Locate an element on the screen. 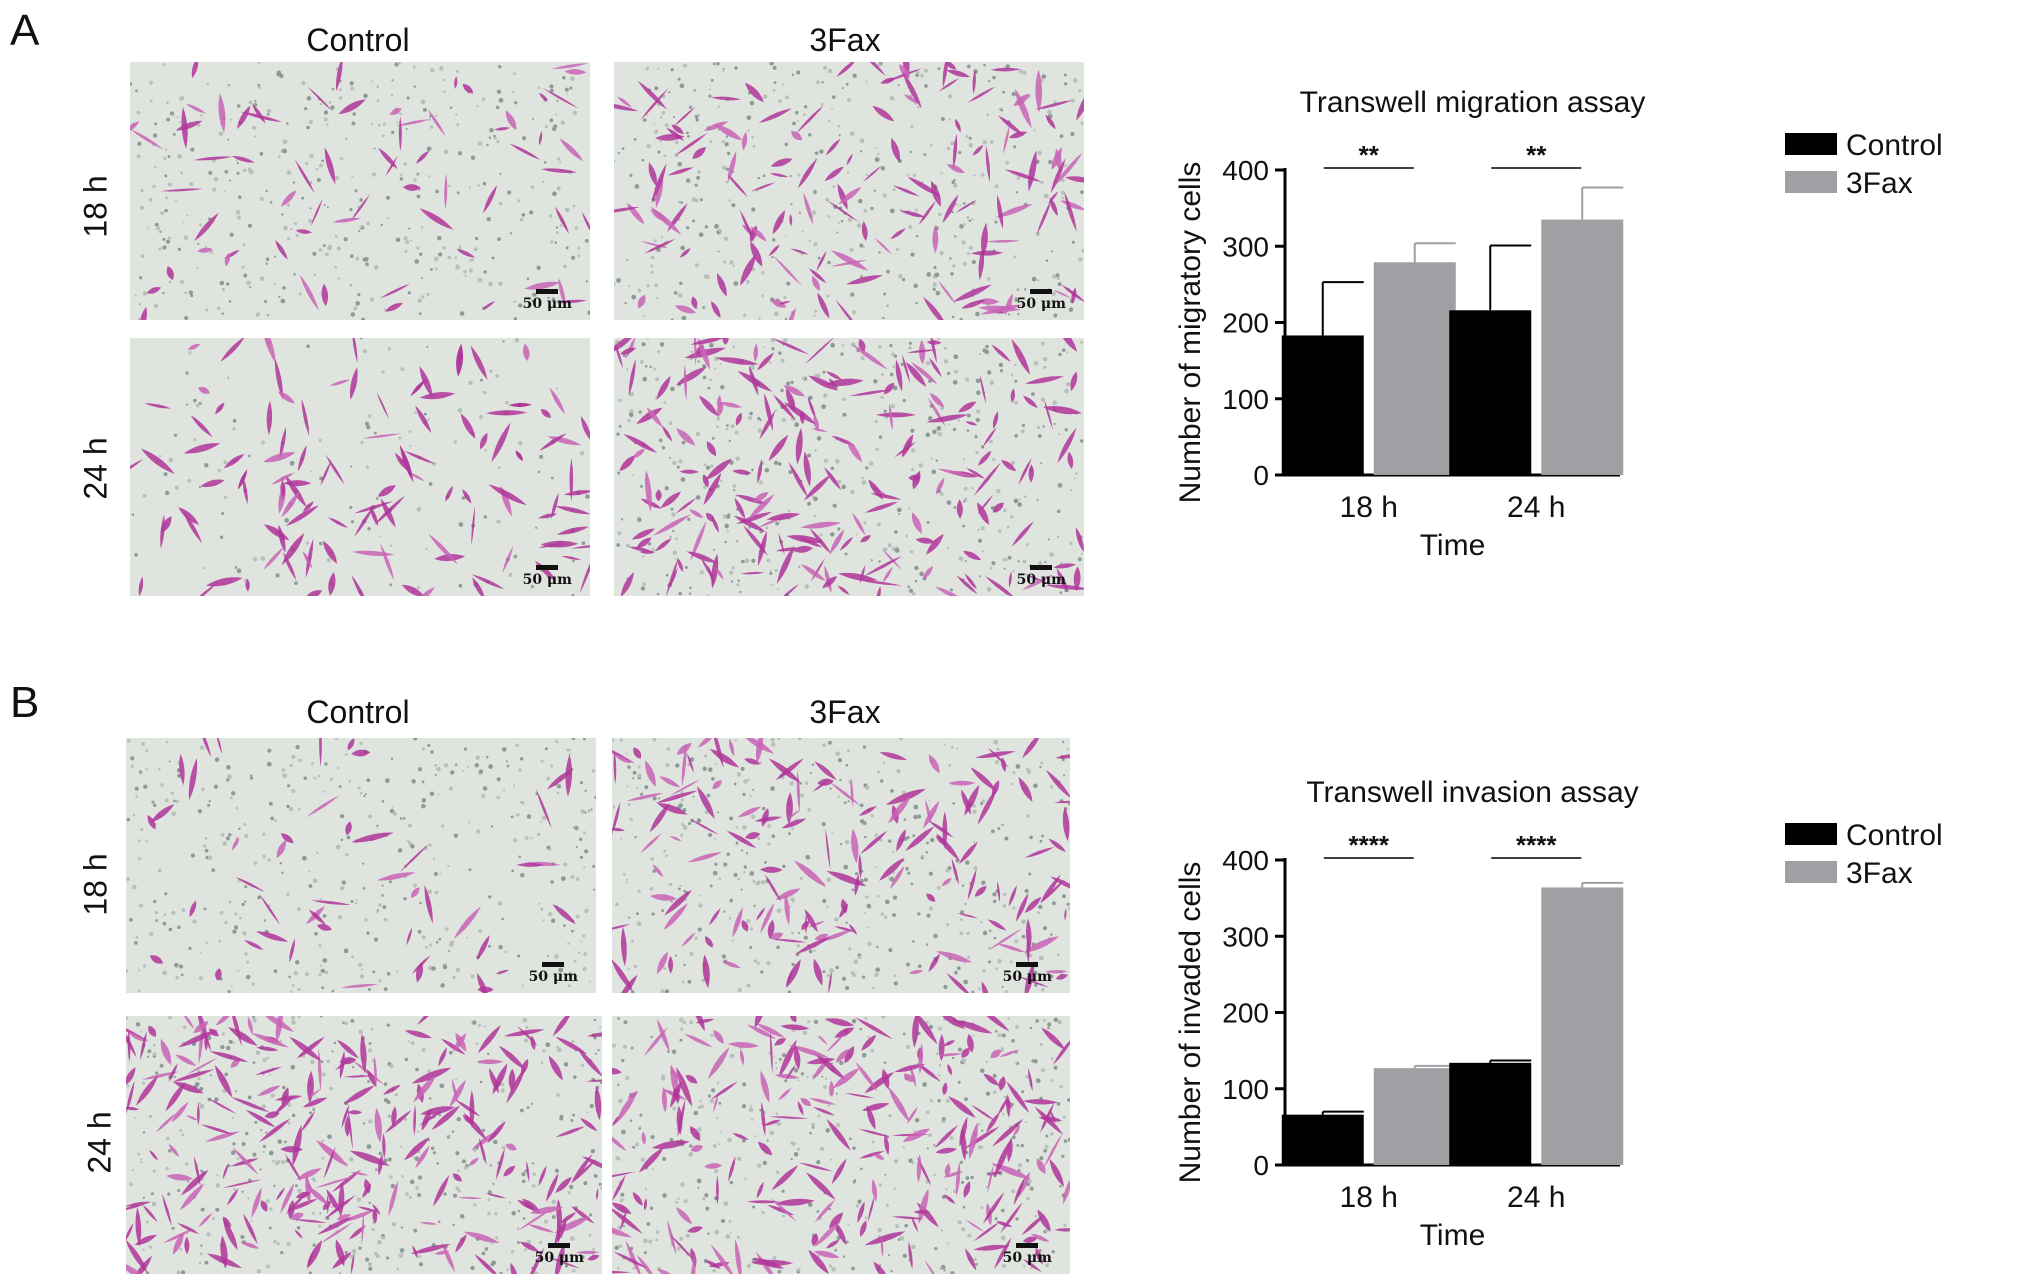  scale-bar-label: 50 μm is located at coordinates (547, 304).